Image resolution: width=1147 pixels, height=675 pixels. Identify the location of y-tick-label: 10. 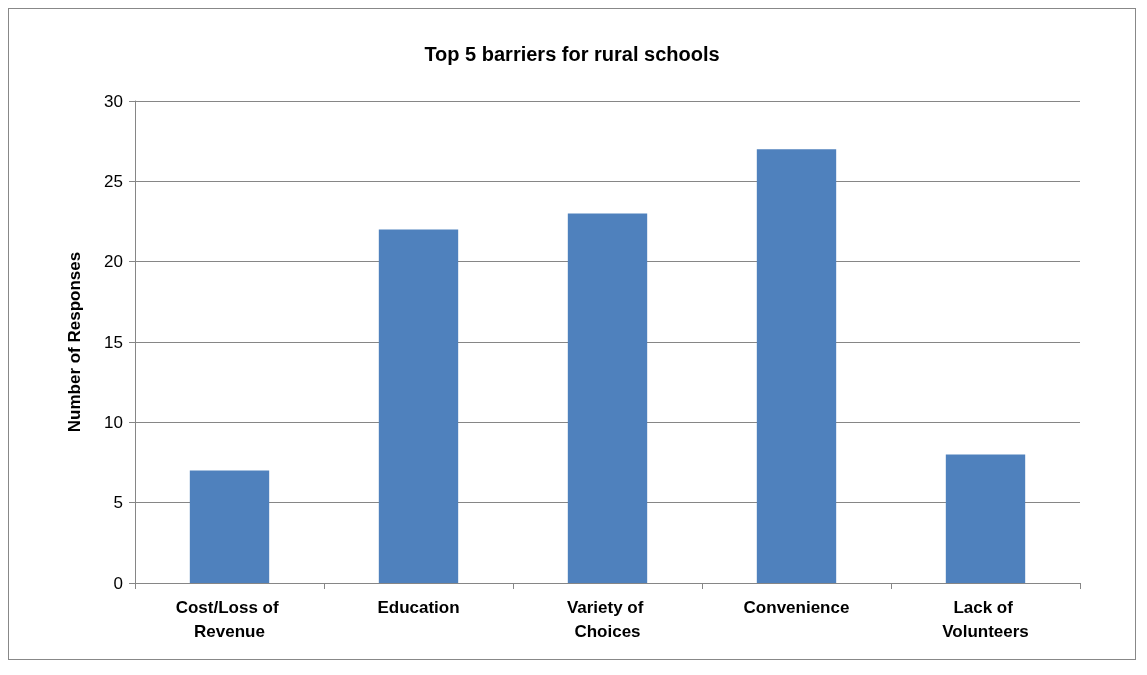
(113, 422).